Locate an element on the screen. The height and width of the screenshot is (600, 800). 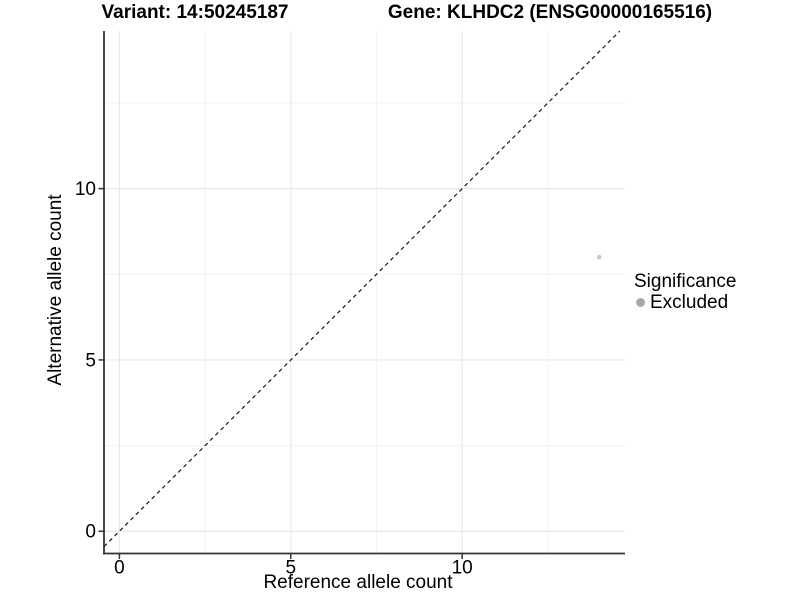
legend: Significance Excluded is located at coordinates (685, 292).